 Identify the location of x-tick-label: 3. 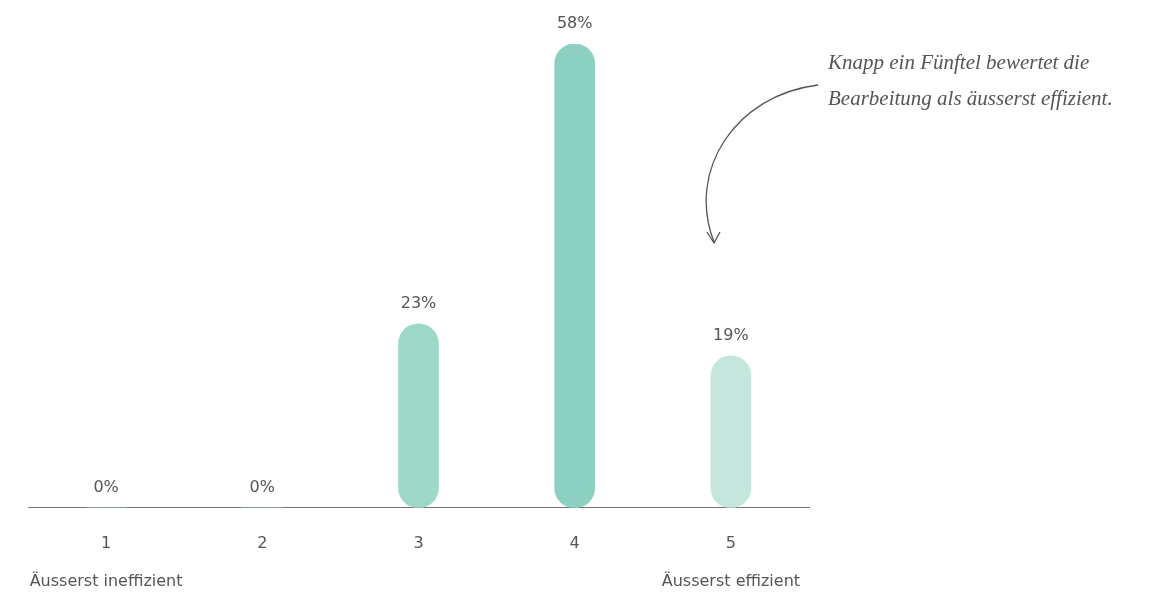
(418, 542).